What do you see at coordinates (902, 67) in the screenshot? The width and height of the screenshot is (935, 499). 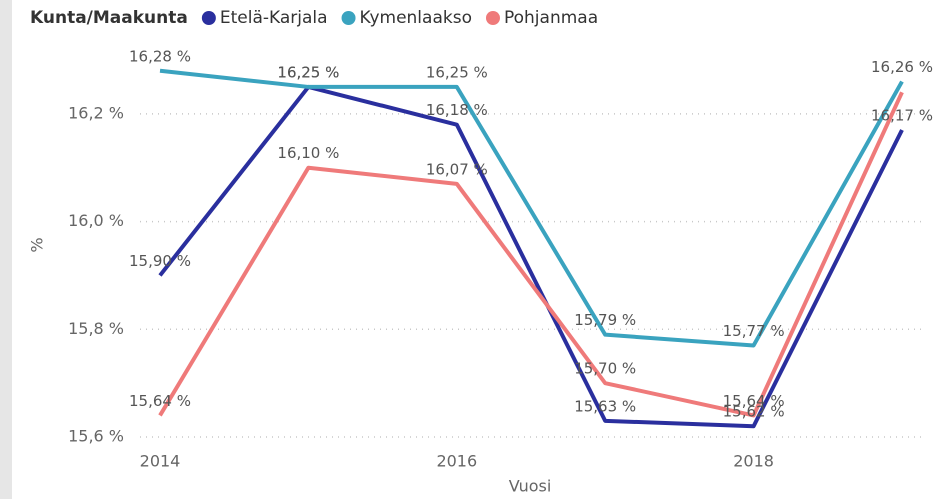 I see `data-label: 16,26 %` at bounding box center [902, 67].